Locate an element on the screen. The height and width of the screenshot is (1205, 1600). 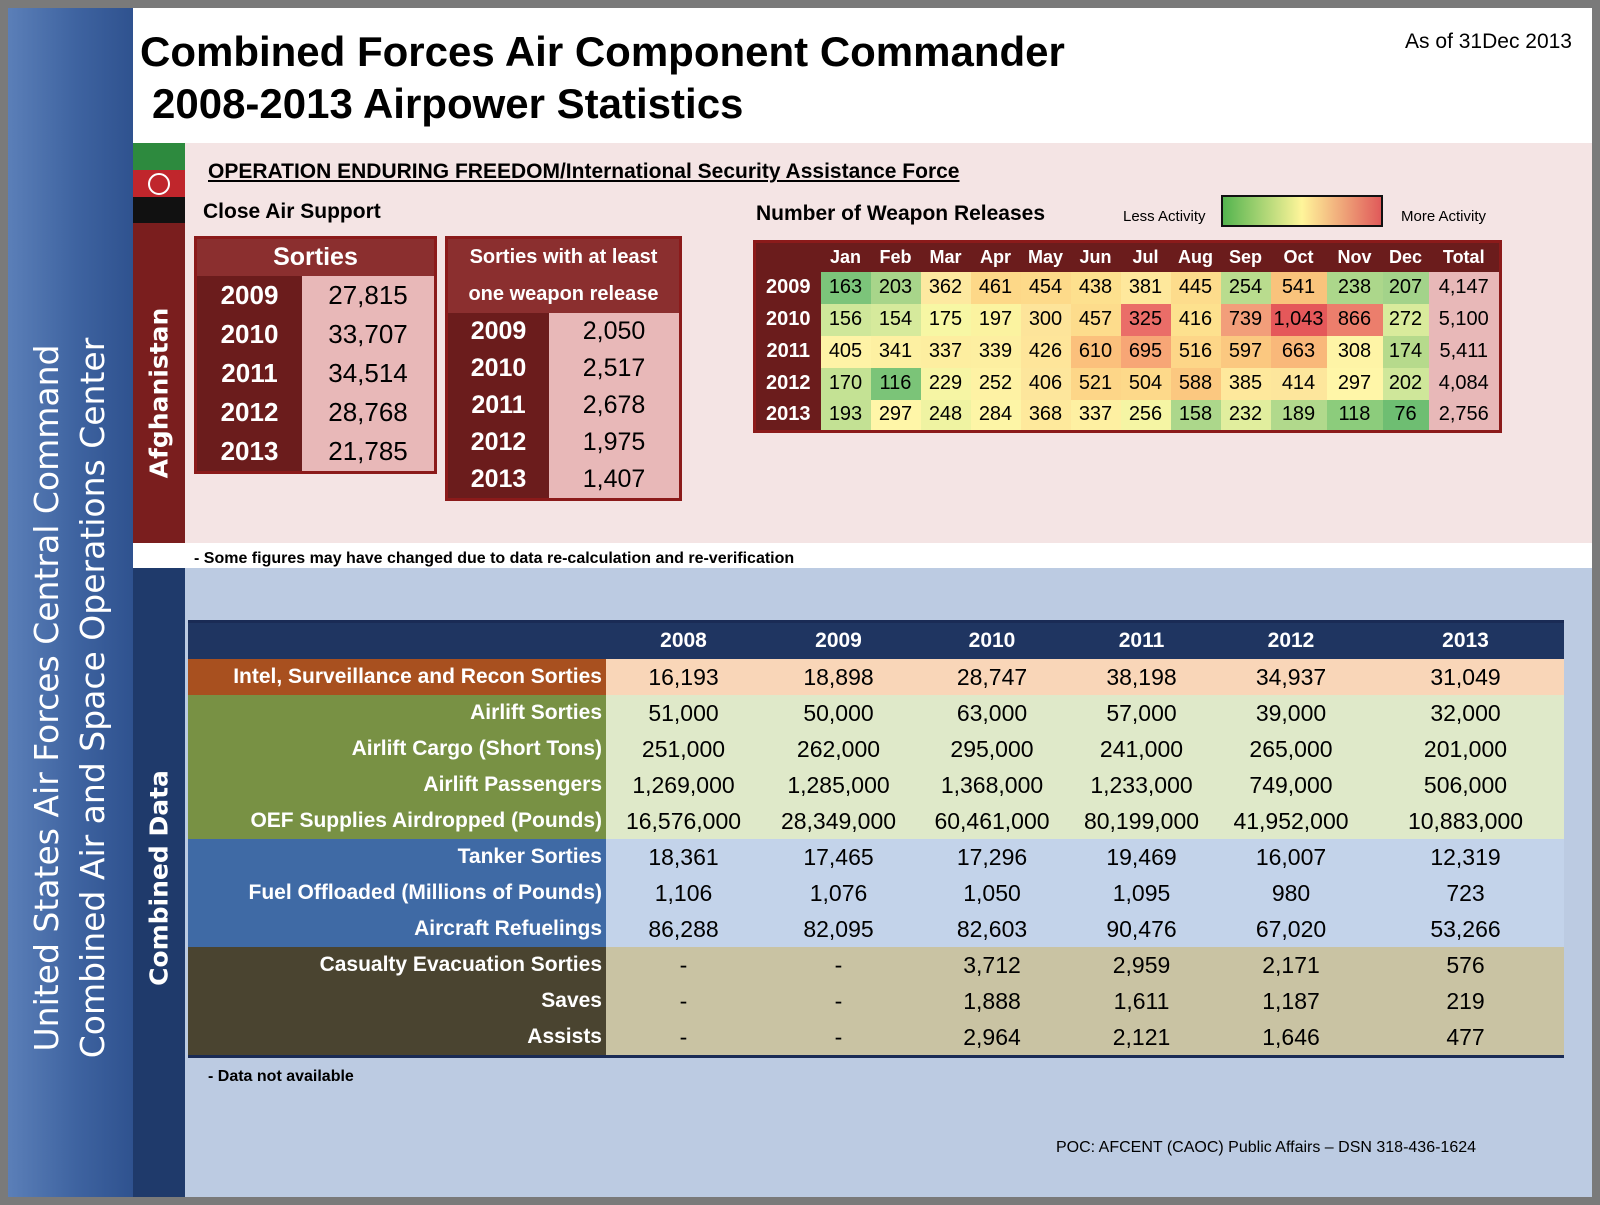
heatmap-cell: 300 is located at coordinates (1045, 319).